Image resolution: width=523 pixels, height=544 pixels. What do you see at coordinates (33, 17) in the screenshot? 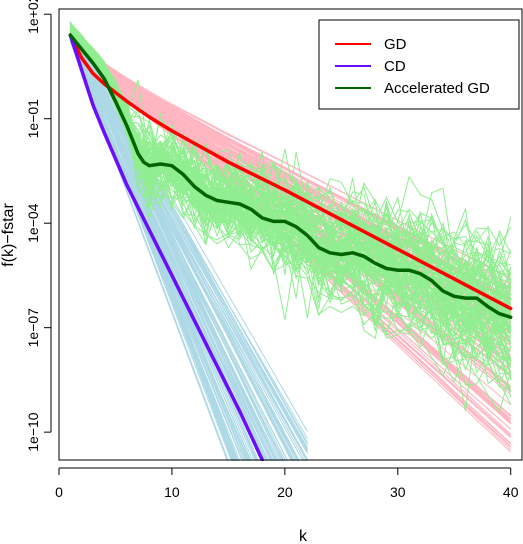
I see `y-tick-label: 1e+02` at bounding box center [33, 17].